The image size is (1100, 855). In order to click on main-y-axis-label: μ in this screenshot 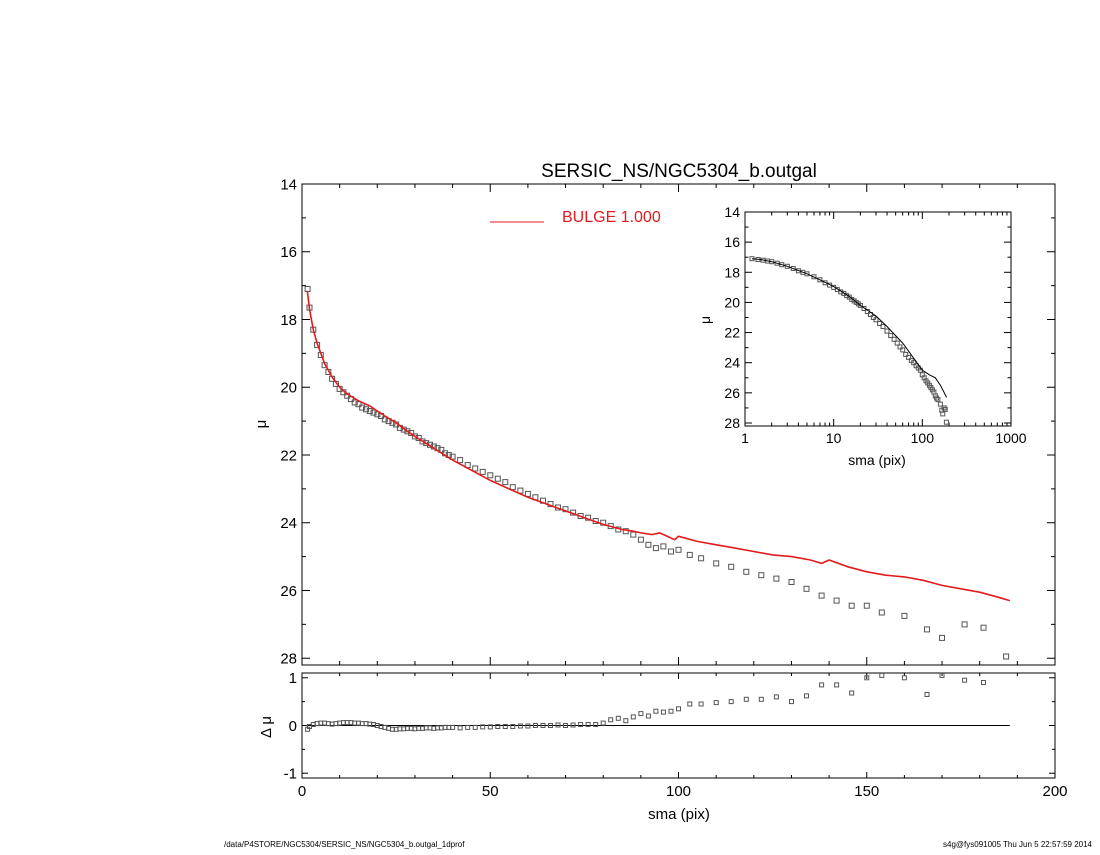, I will do `click(261, 424)`.